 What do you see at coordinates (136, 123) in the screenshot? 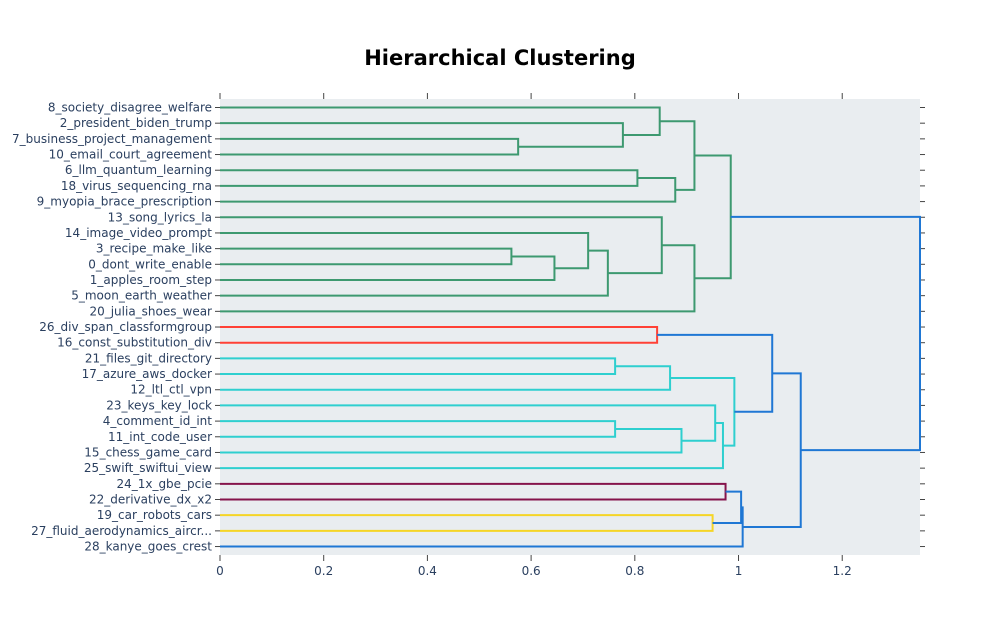
I see `leaf-label: 2_president_biden_trump` at bounding box center [136, 123].